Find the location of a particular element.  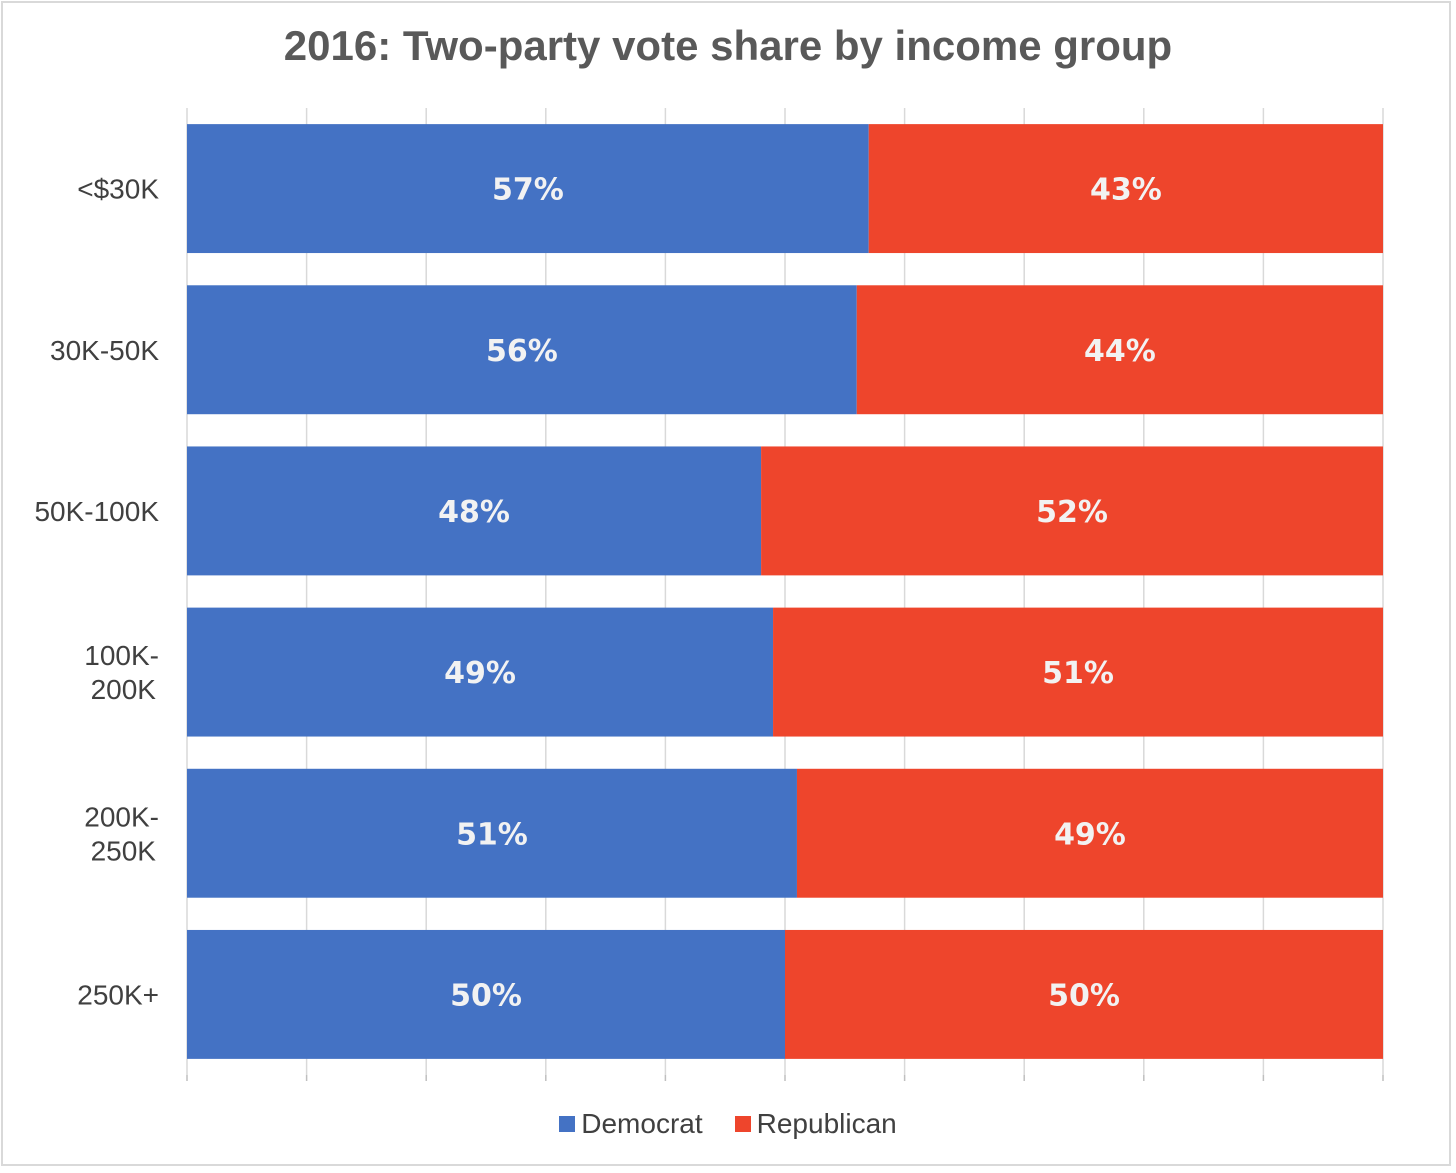

data-label-republican-2: 52% is located at coordinates (1072, 512).